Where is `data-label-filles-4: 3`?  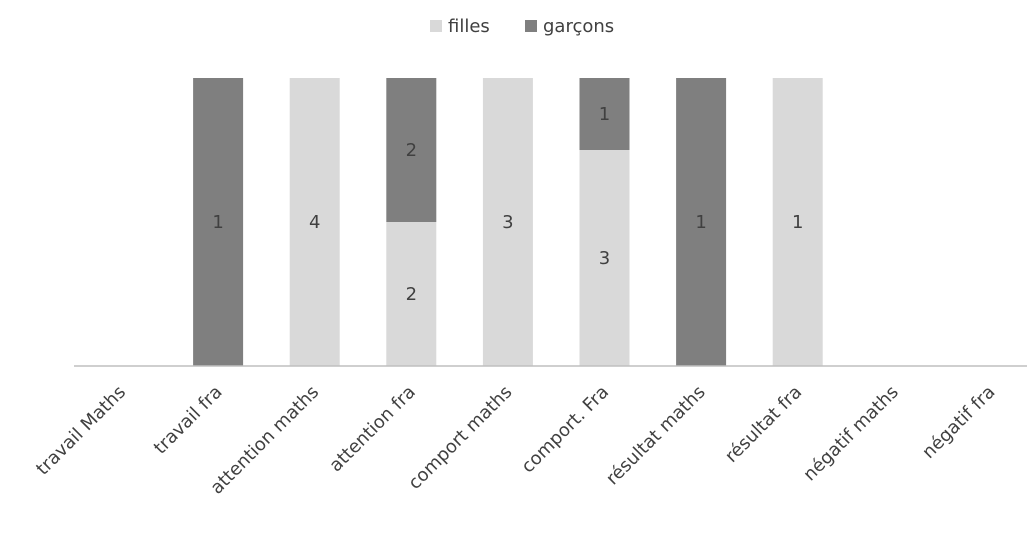 data-label-filles-4: 3 is located at coordinates (507, 222).